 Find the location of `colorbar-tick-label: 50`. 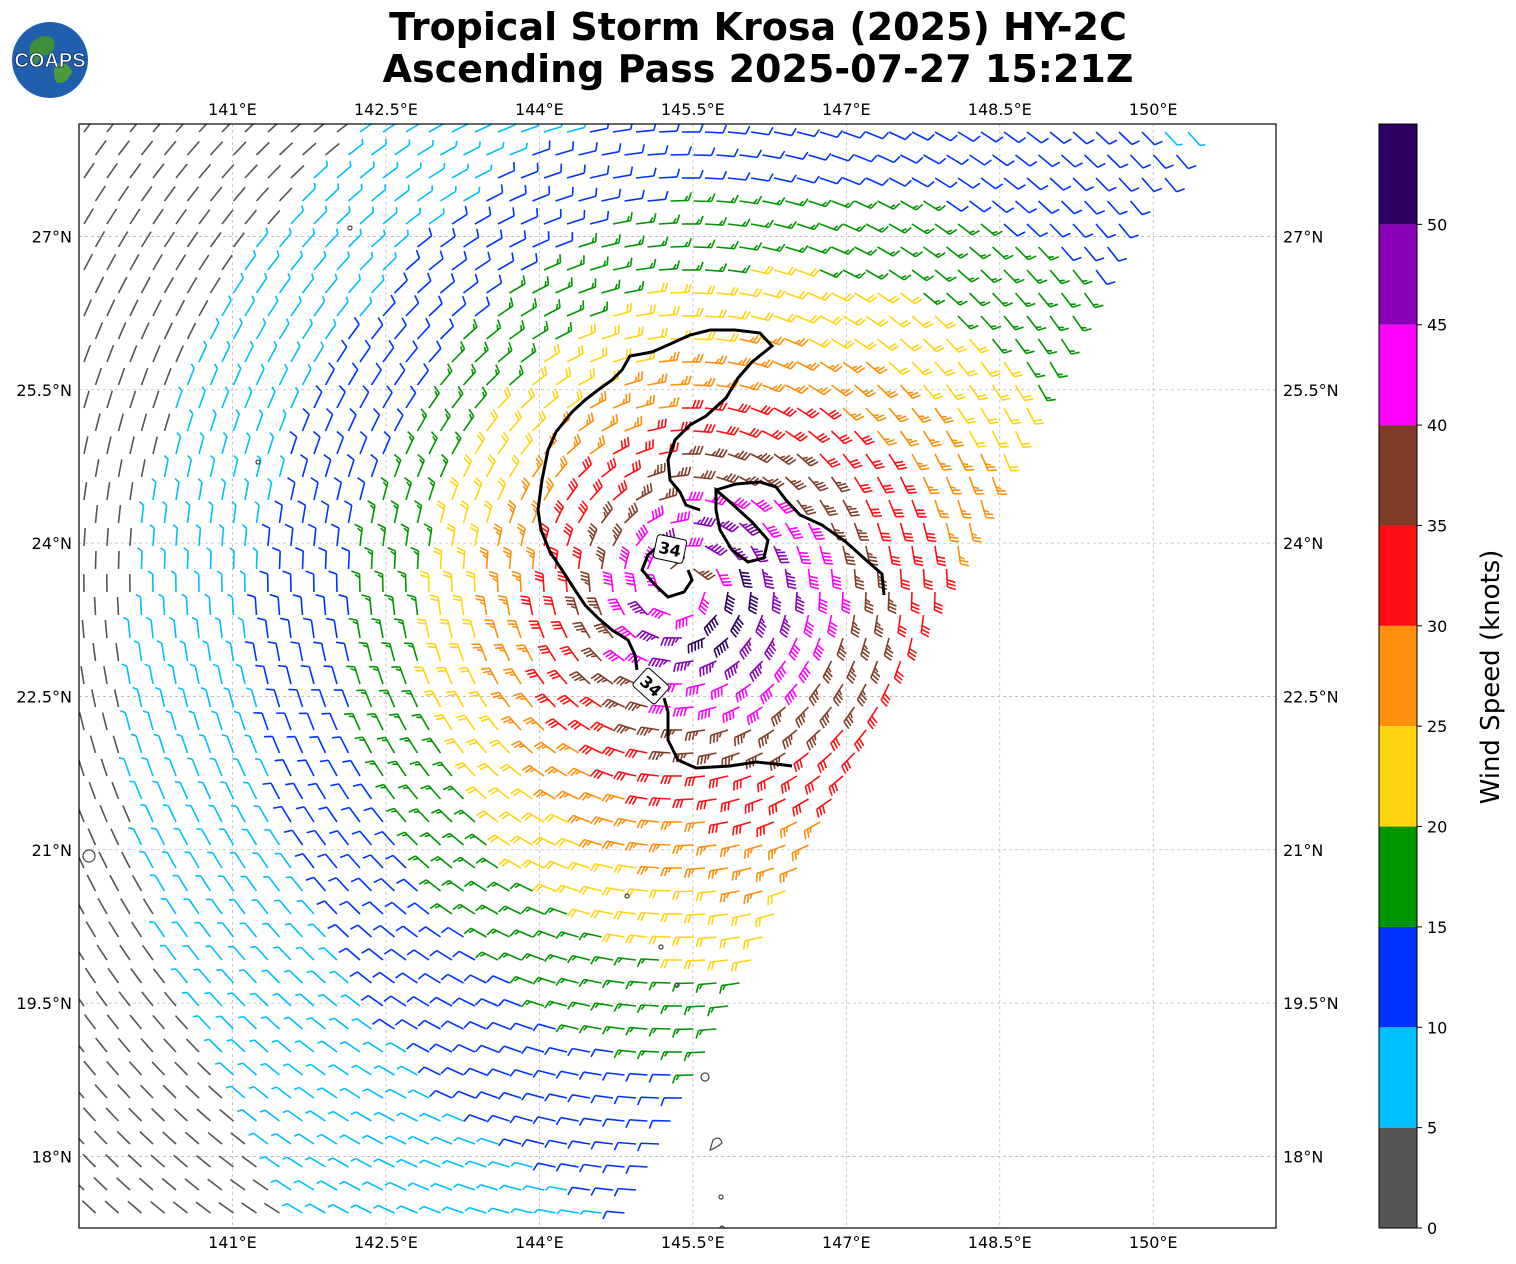

colorbar-tick-label: 50 is located at coordinates (1437, 224).